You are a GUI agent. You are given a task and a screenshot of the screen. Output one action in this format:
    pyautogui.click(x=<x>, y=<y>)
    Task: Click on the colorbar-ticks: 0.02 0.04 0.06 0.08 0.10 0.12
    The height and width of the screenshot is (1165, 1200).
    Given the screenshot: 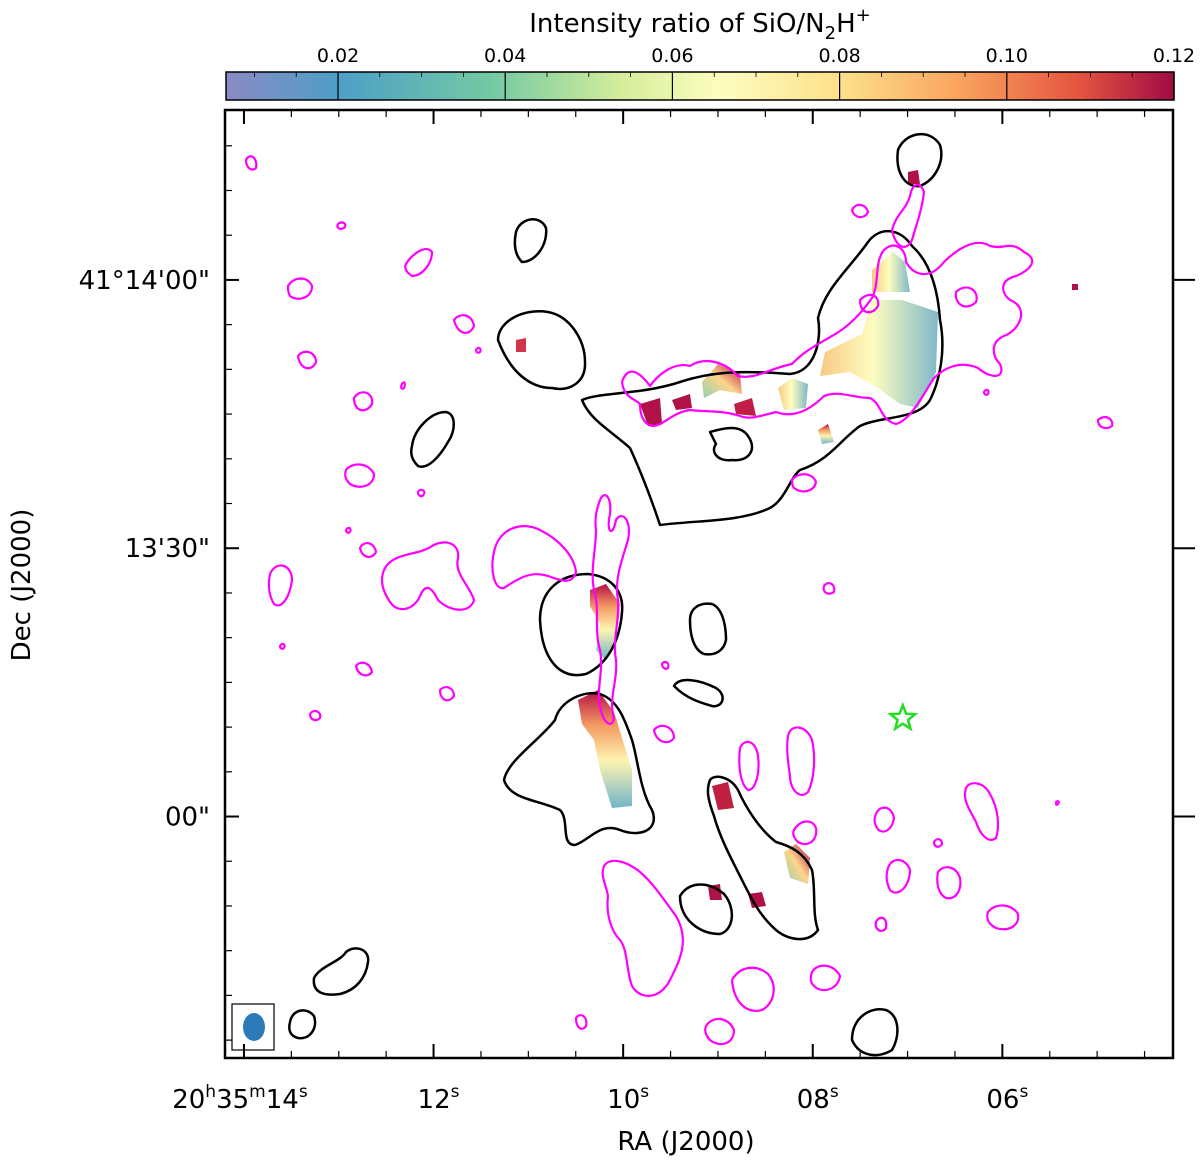 What is the action you would take?
    pyautogui.click(x=724, y=72)
    